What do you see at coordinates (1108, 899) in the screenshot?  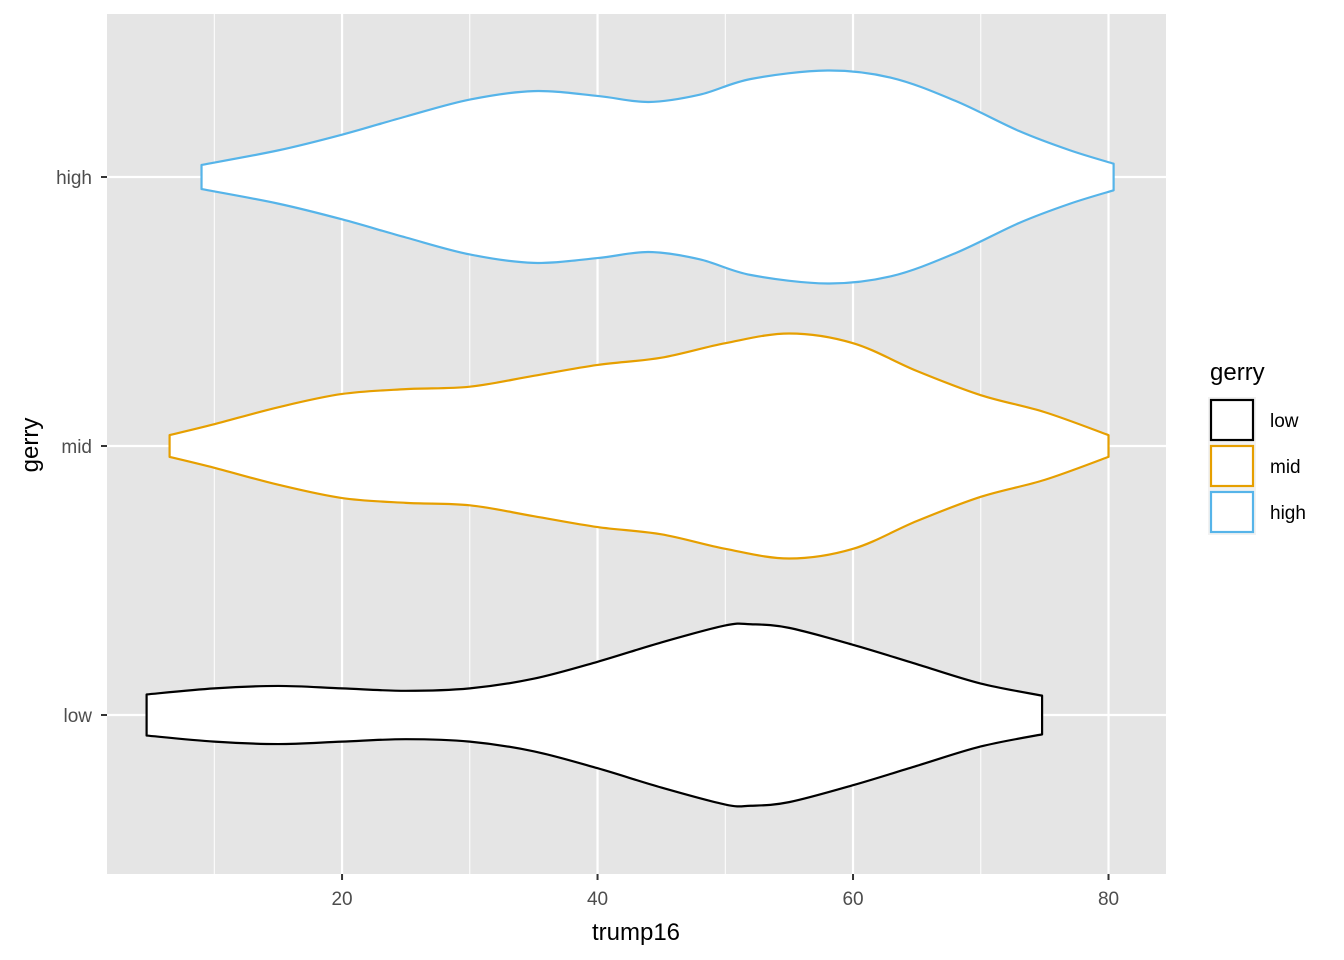 I see `x-tick-label: 80` at bounding box center [1108, 899].